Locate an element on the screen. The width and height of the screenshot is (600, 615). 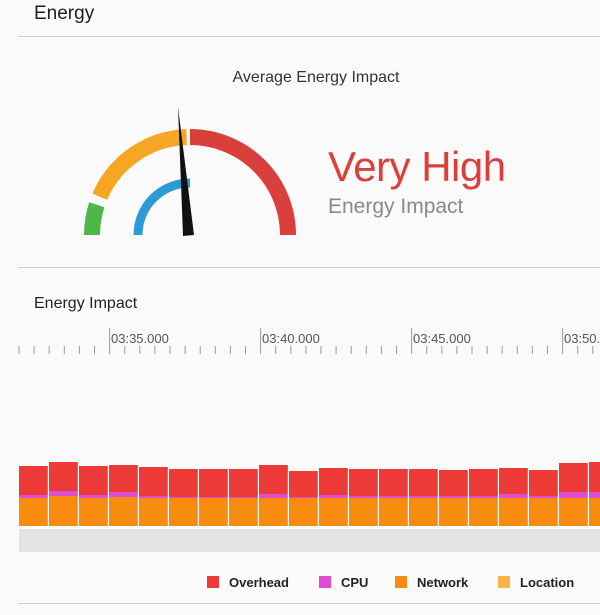
timeline-ruler: 03:35.000 03:40.000 03:45.000 03:50. is located at coordinates (300, 340).